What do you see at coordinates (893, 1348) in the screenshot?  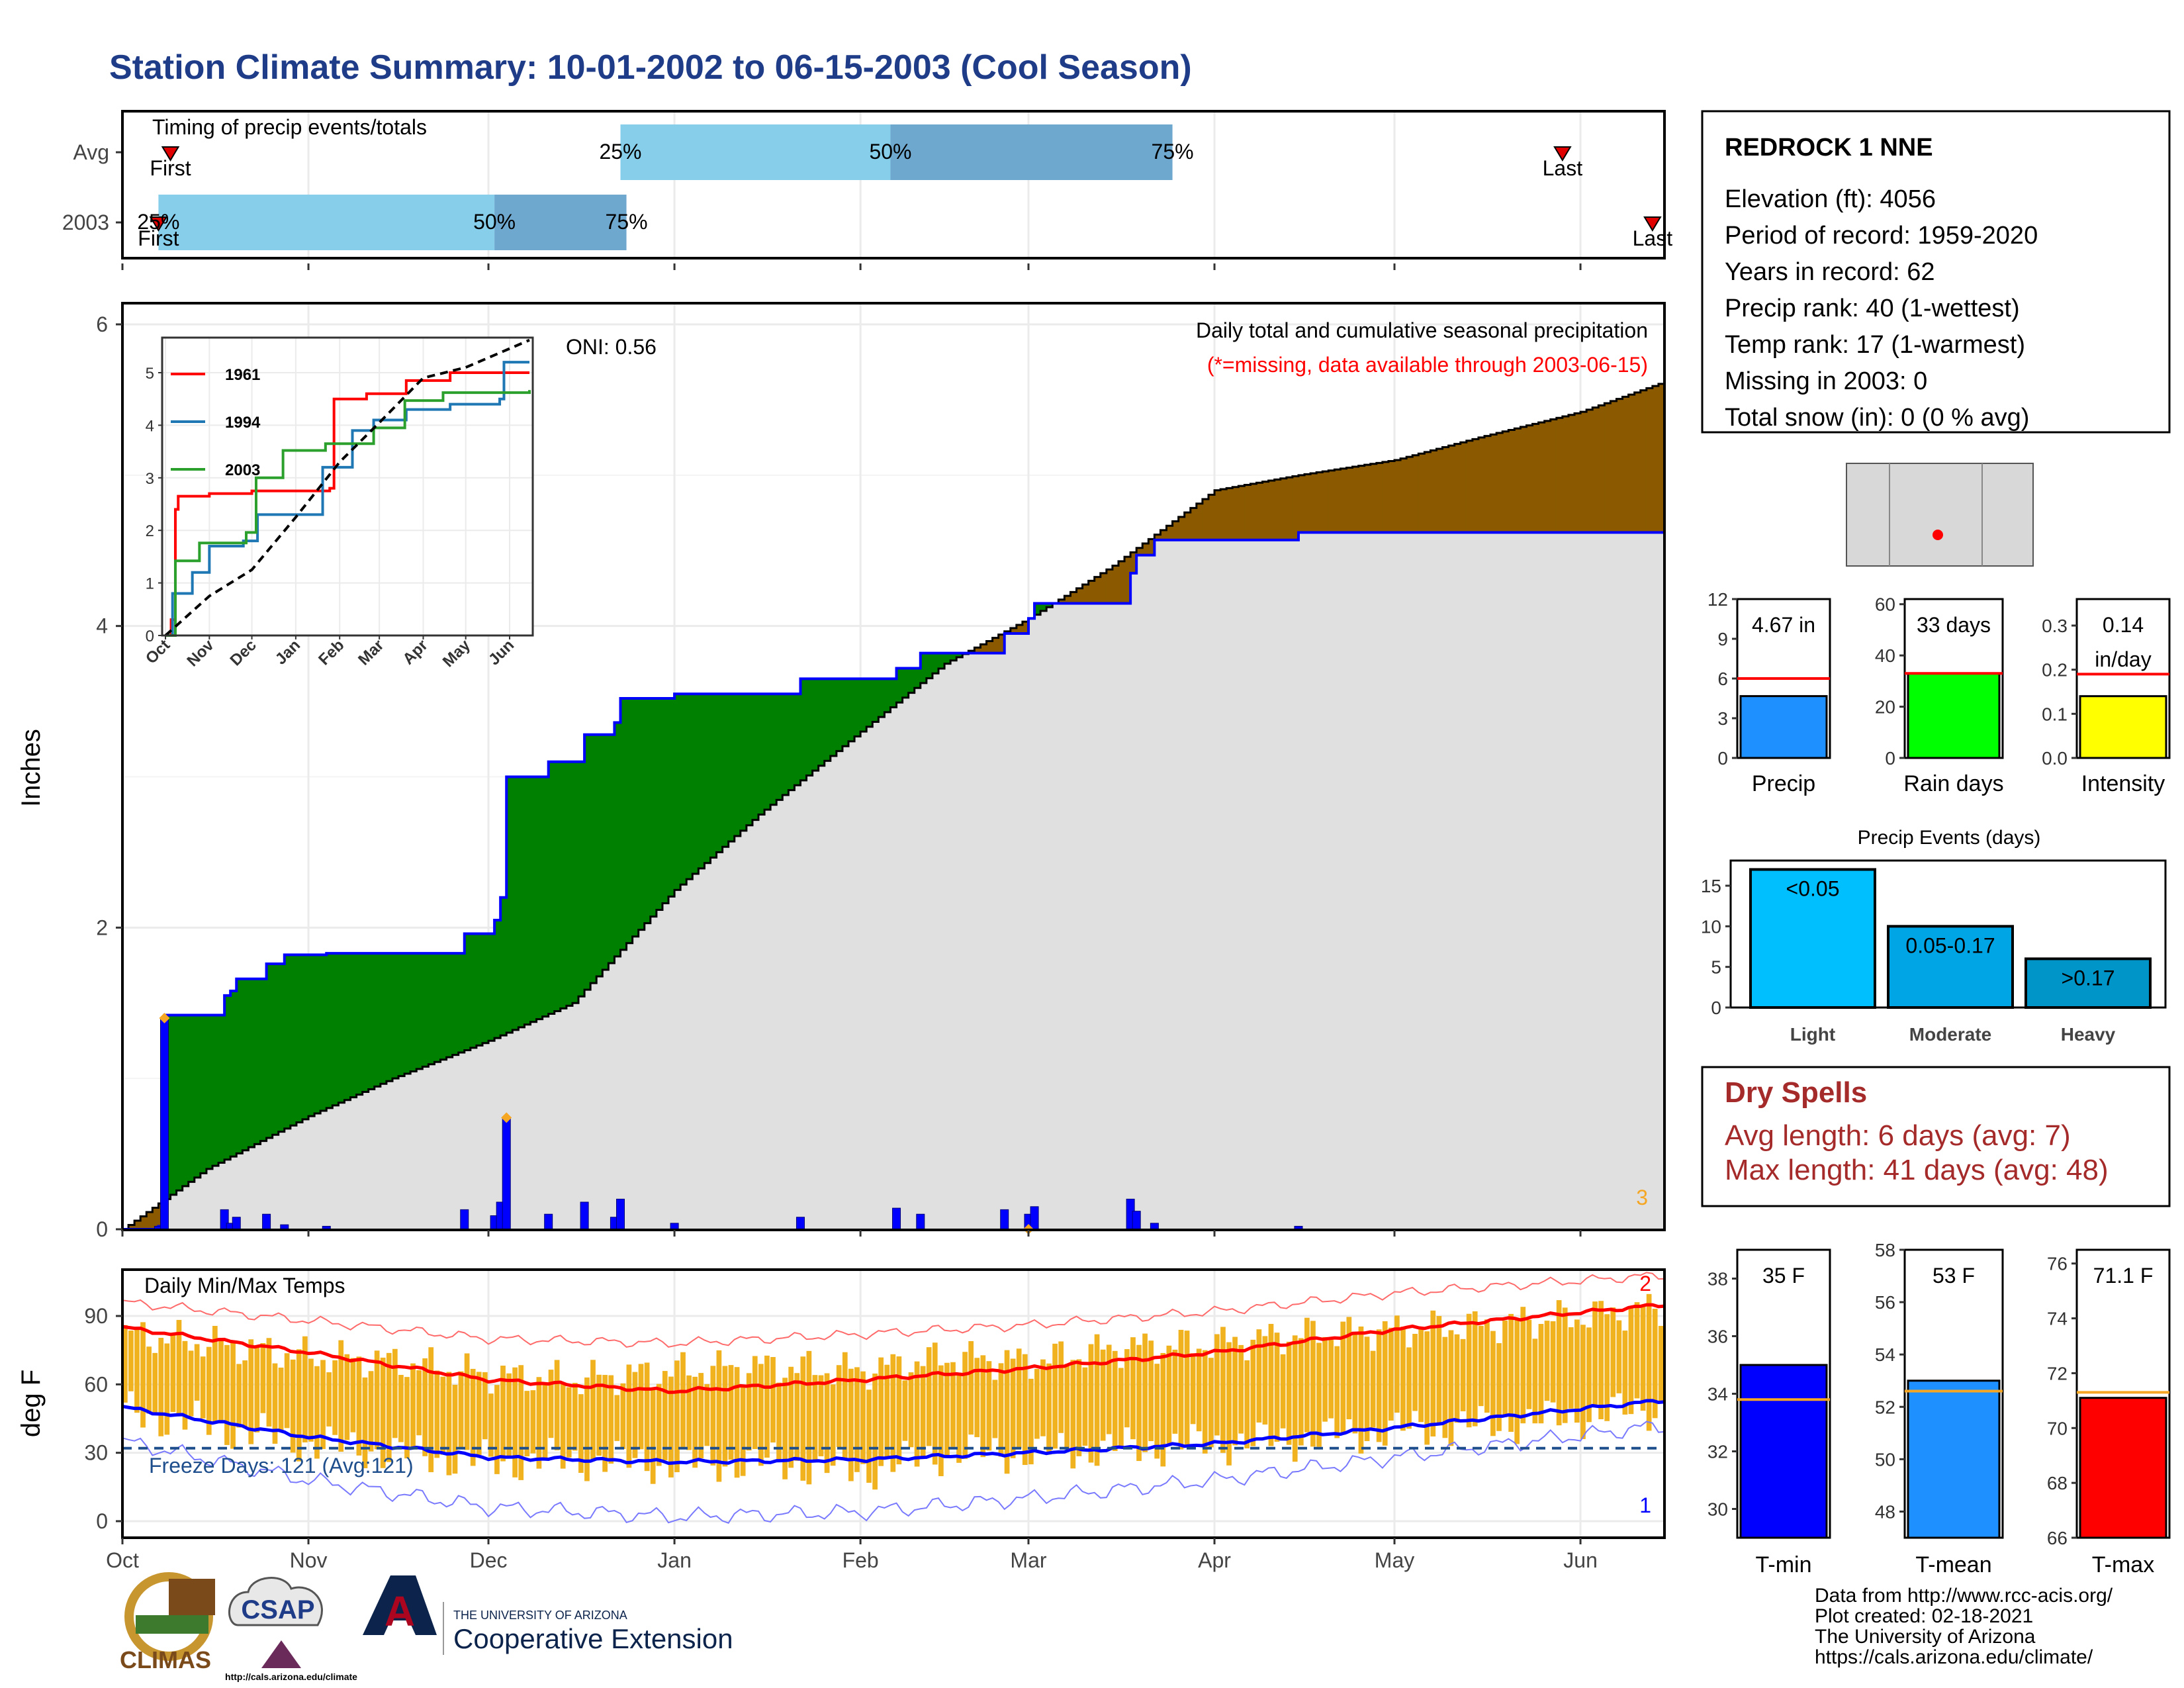 I see `average-max-line` at bounding box center [893, 1348].